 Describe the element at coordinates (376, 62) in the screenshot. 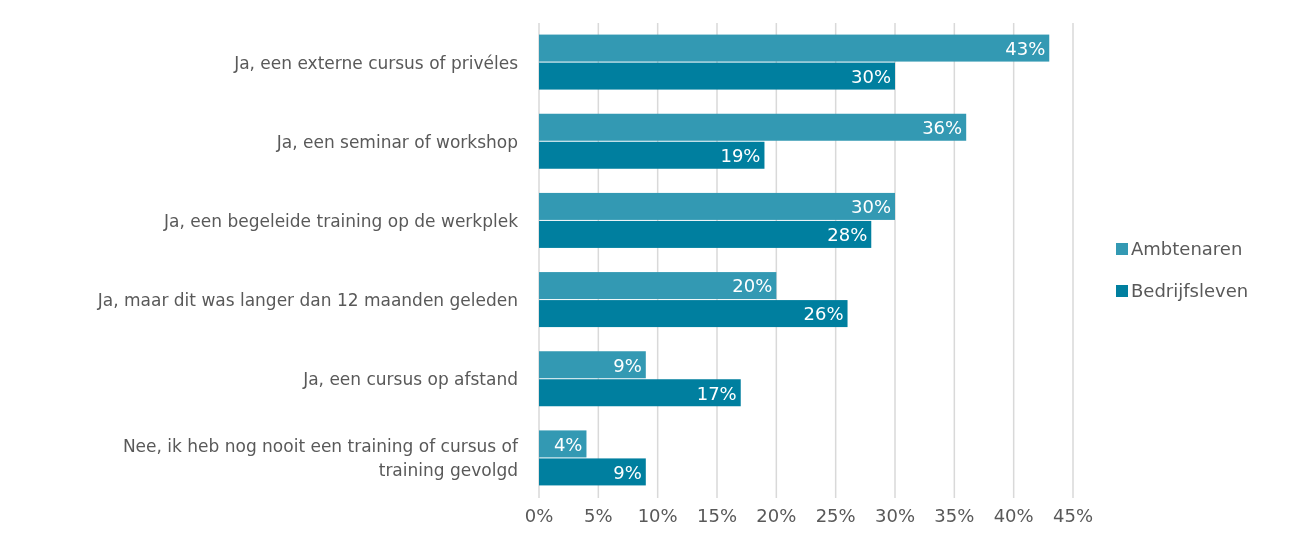

I see `y-tick-label: Ja, een externe cursus of privéles` at that location.